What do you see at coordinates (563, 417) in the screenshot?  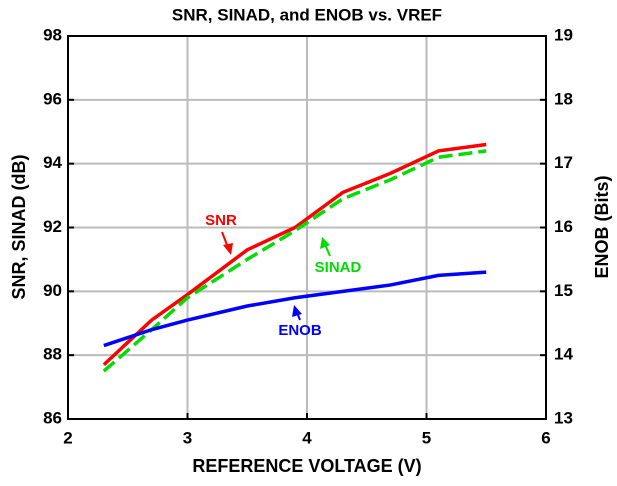 I see `y2-tick-label: 13` at bounding box center [563, 417].